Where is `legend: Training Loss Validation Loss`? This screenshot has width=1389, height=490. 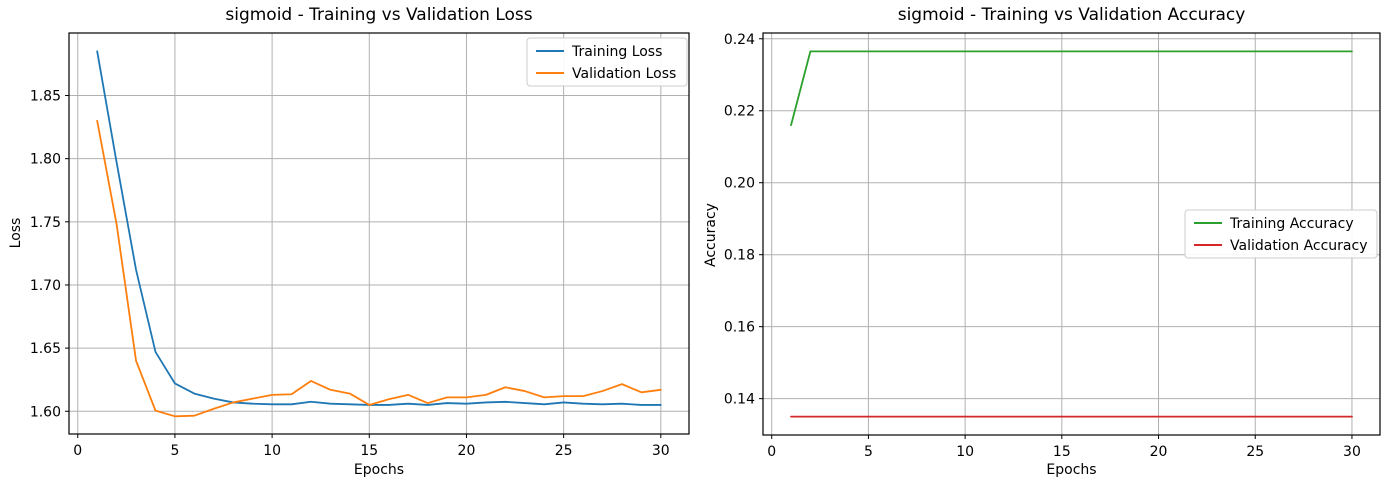
legend: Training Loss Validation Loss is located at coordinates (607, 62).